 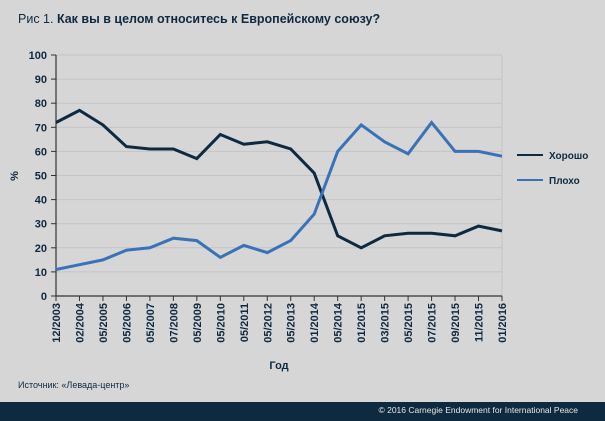 What do you see at coordinates (41, 225) in the screenshot?
I see `y-tick-label: 30` at bounding box center [41, 225].